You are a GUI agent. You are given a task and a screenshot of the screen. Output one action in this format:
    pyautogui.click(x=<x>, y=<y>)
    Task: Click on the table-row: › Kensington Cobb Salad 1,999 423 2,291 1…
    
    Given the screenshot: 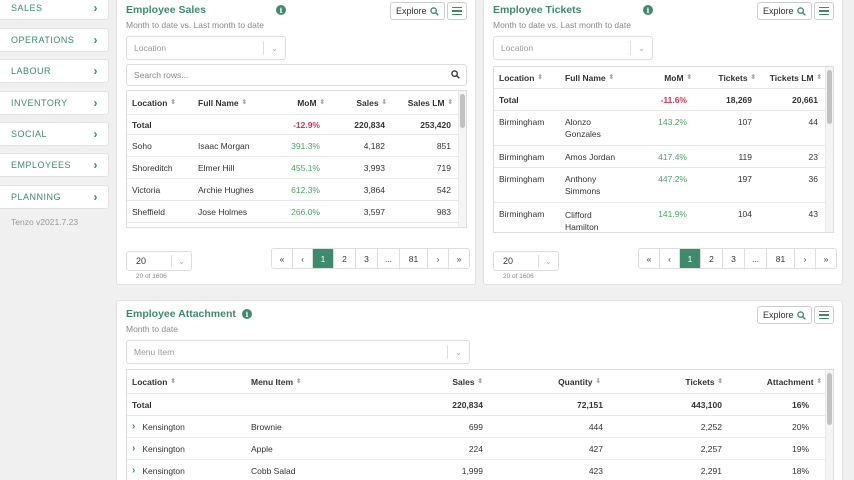 What is the action you would take?
    pyautogui.click(x=480, y=470)
    